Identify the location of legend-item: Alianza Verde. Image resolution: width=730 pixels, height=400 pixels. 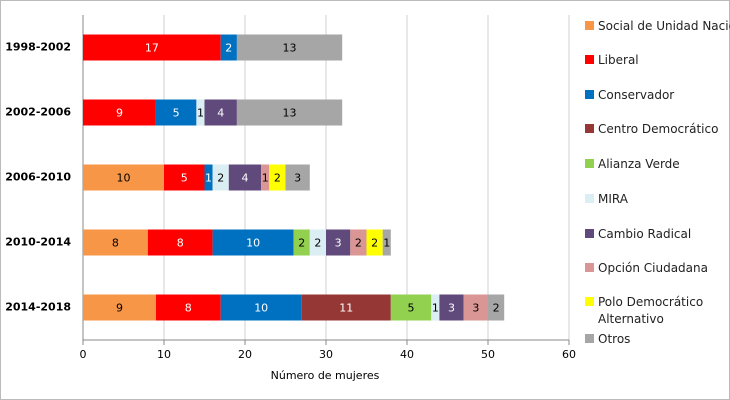
(655, 164).